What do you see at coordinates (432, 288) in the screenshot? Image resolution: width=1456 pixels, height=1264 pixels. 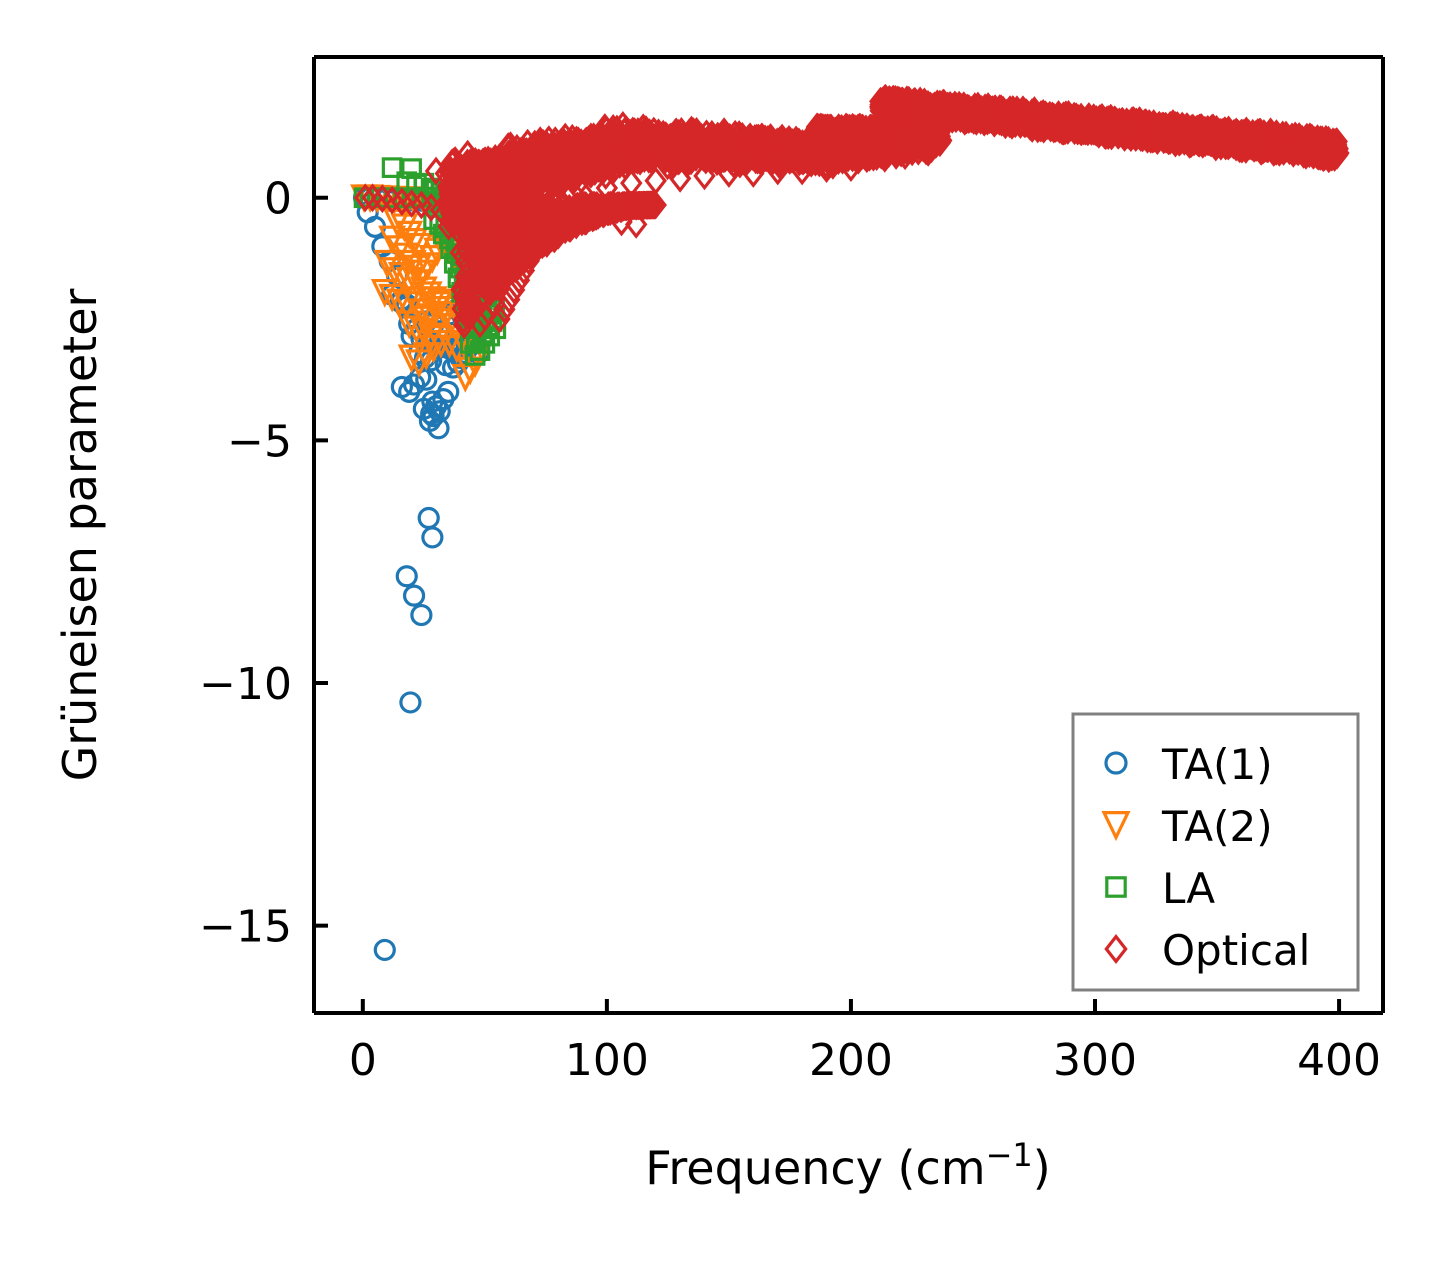 I see `series-ta2` at bounding box center [432, 288].